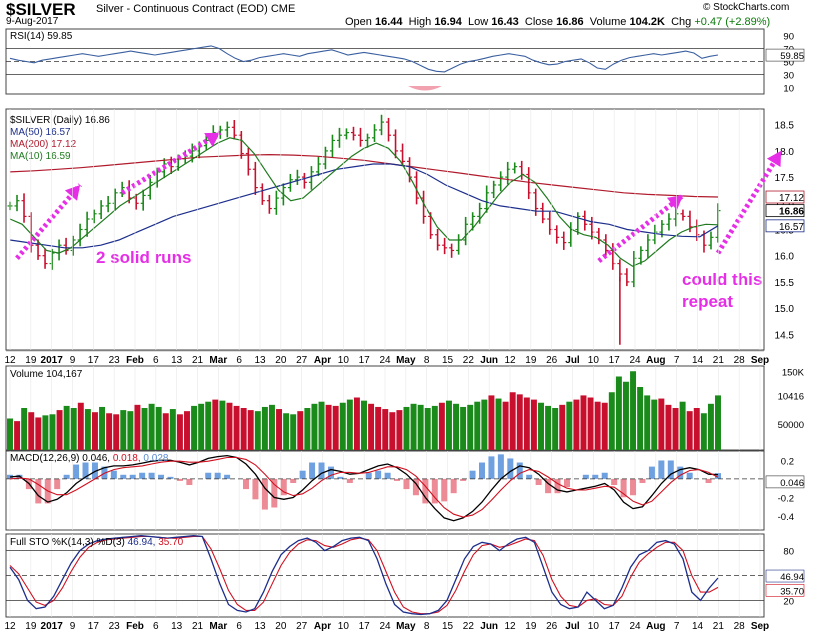 This screenshot has width=823, height=633. I want to click on macd-label-part: 0.046,, so click(94, 458).